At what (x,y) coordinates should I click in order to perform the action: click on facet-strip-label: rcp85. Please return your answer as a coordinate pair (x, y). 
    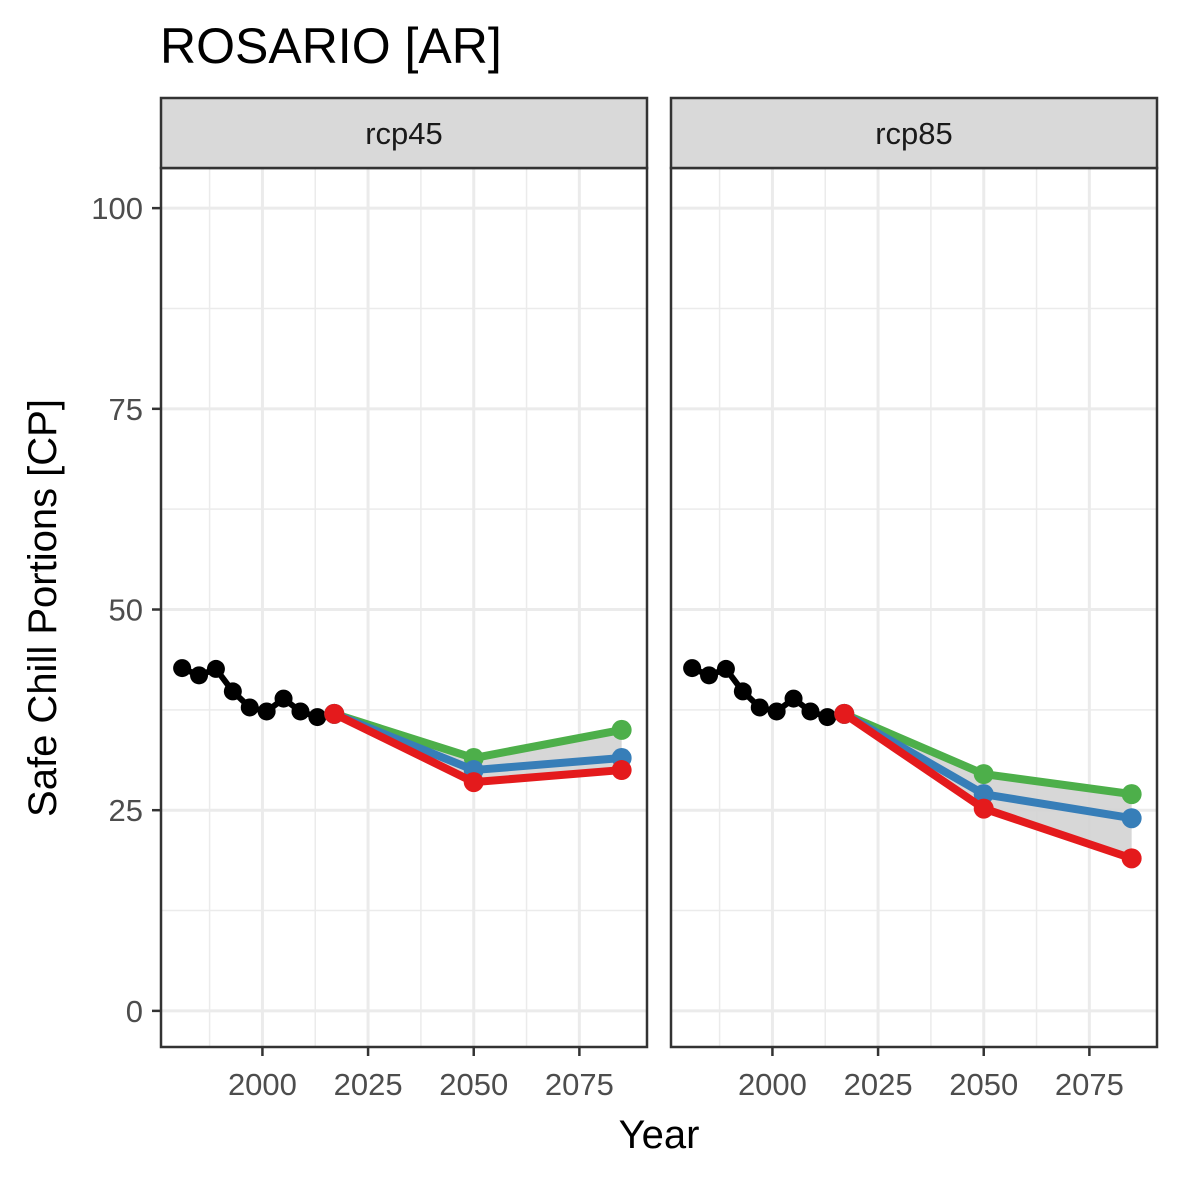
    Looking at the image, I should click on (914, 133).